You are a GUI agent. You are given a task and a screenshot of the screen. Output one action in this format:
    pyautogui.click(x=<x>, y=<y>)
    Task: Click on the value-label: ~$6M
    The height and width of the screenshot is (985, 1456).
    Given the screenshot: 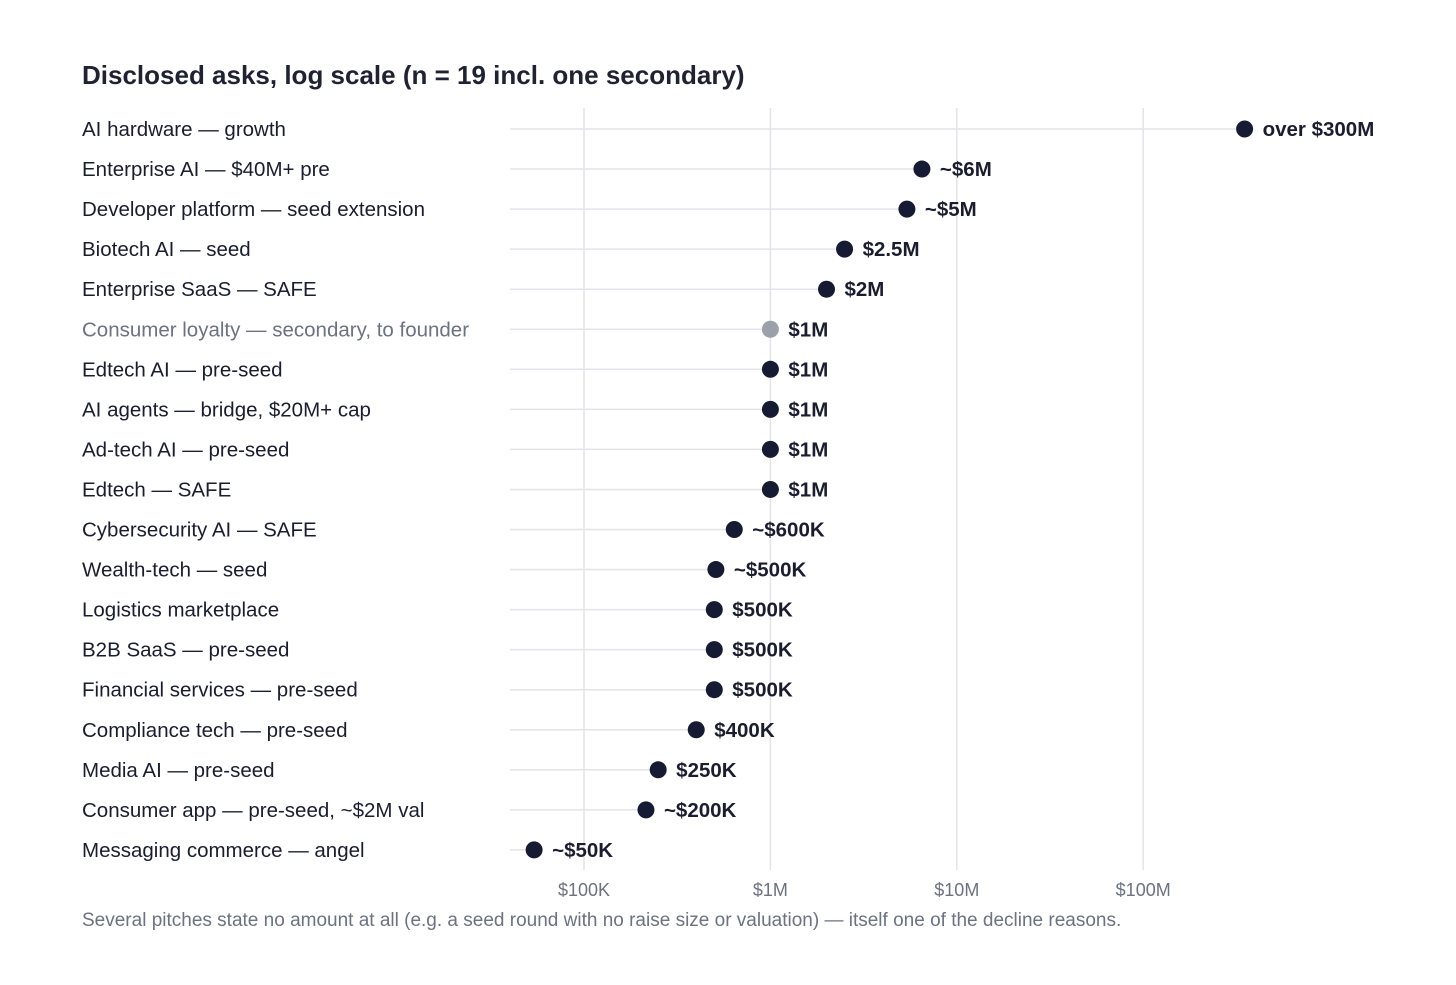 What is the action you would take?
    pyautogui.click(x=966, y=169)
    